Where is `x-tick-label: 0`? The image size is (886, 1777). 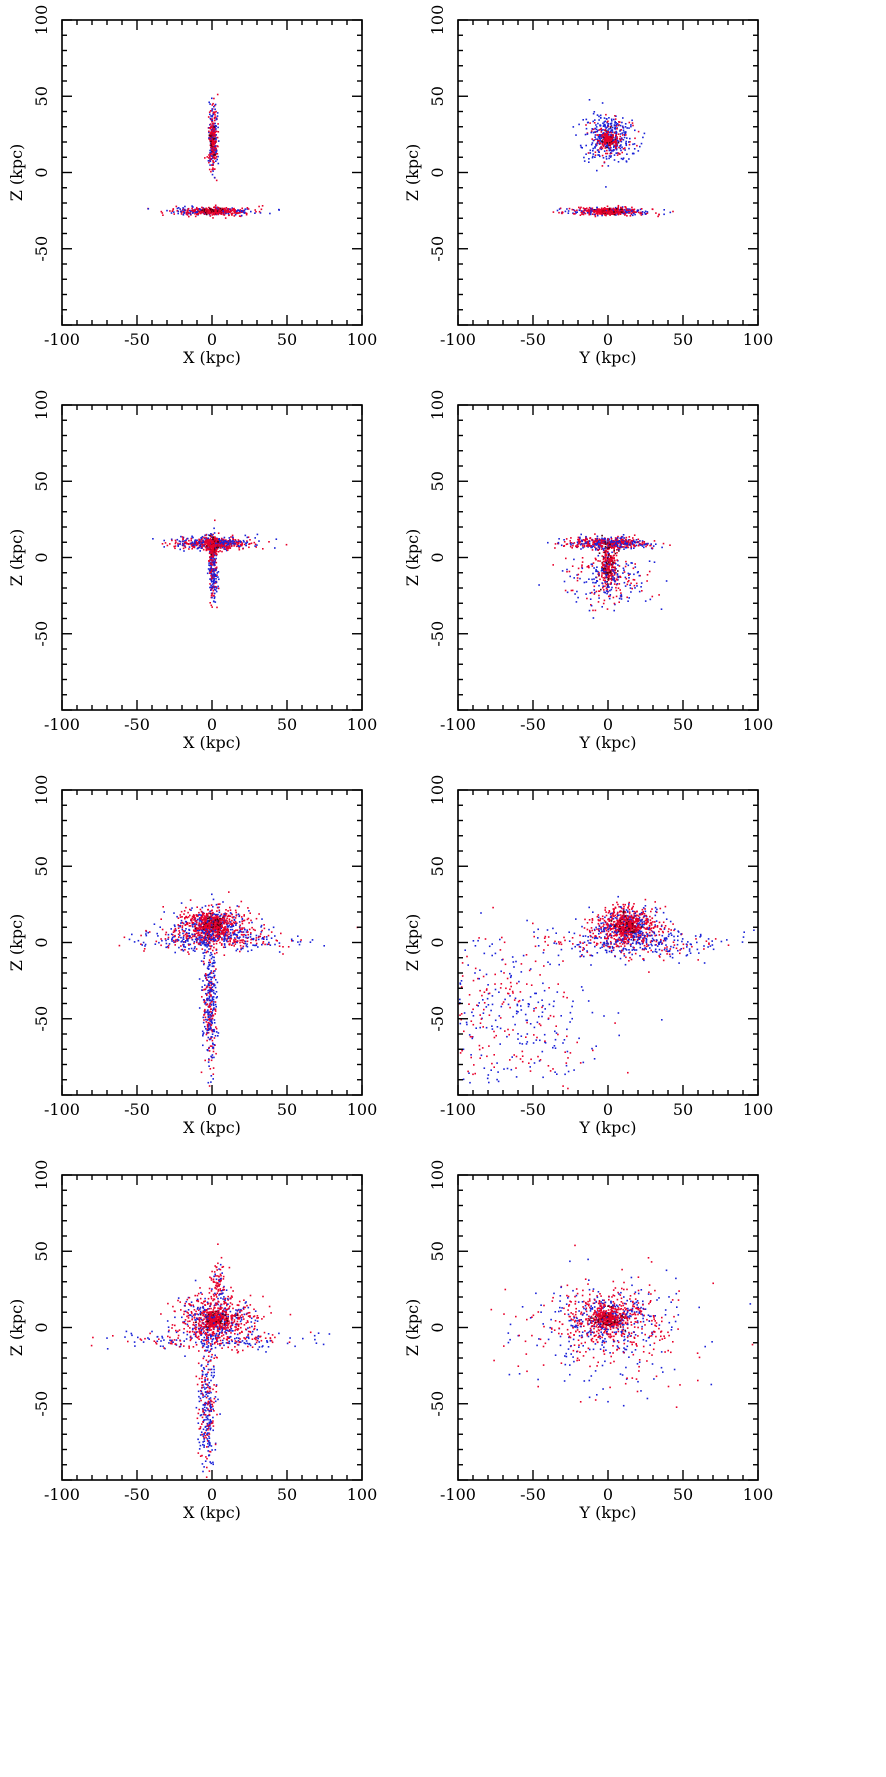
x-tick-label: 0 is located at coordinates (608, 339).